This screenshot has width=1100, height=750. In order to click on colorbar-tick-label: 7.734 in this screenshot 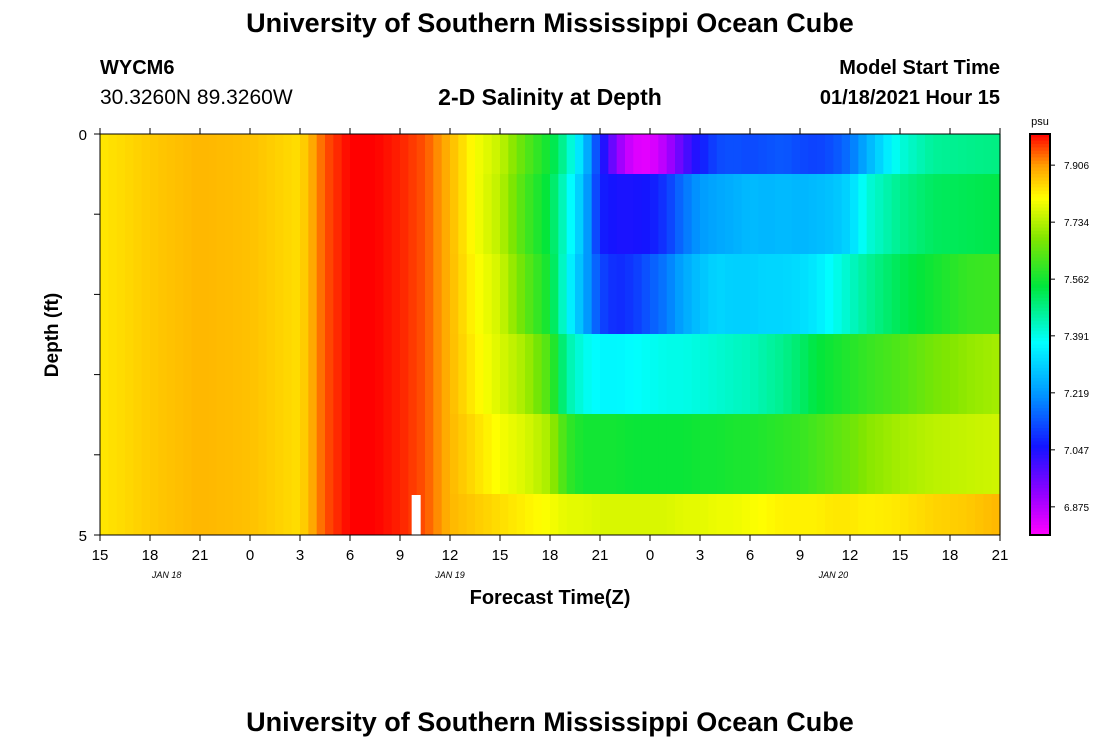, I will do `click(1076, 223)`.